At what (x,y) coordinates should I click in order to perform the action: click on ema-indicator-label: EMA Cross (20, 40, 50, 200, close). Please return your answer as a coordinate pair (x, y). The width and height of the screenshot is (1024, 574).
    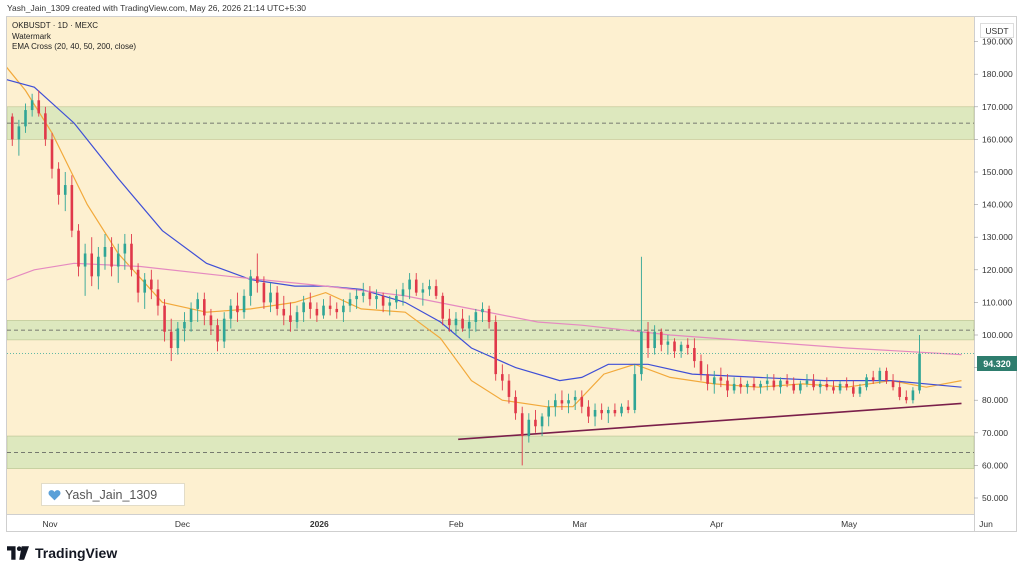
    Looking at the image, I should click on (74, 46).